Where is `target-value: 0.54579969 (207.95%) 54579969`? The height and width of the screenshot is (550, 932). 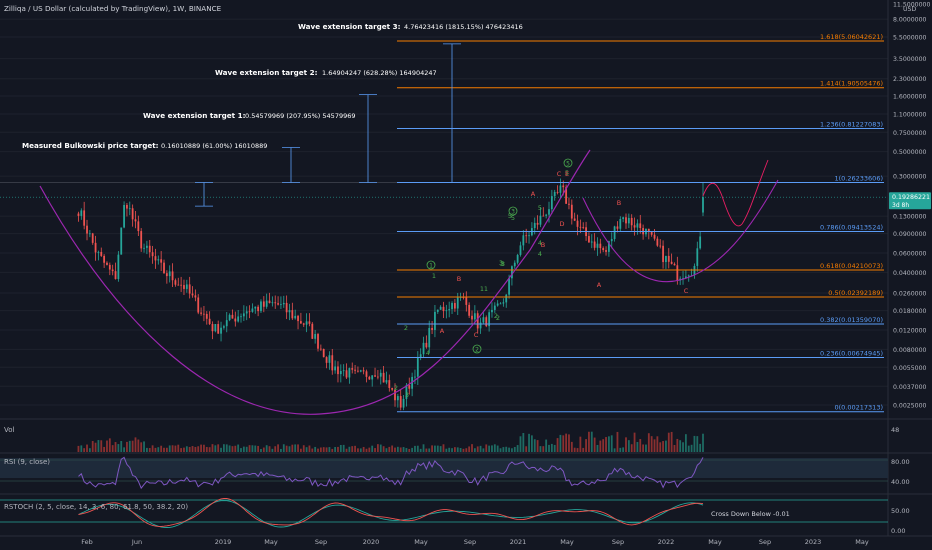 target-value: 0.54579969 (207.95%) 54579969 is located at coordinates (300, 116).